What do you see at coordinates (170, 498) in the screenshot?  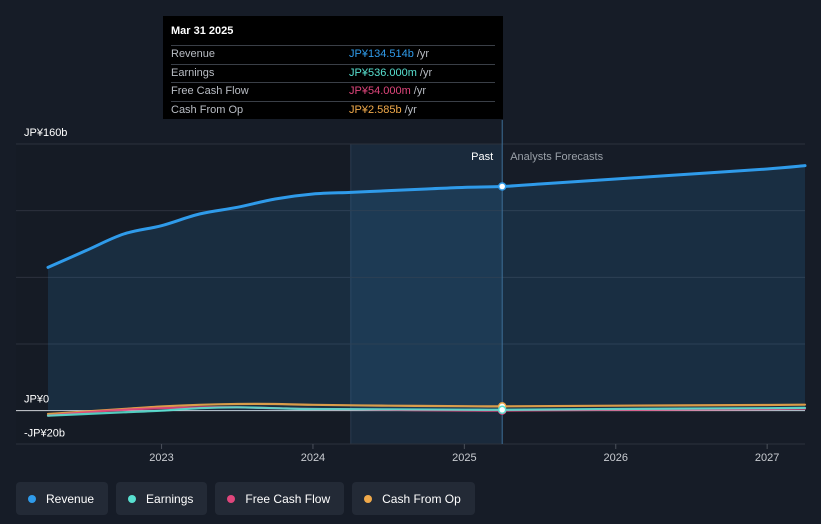 I see `legend-label: Earnings` at bounding box center [170, 498].